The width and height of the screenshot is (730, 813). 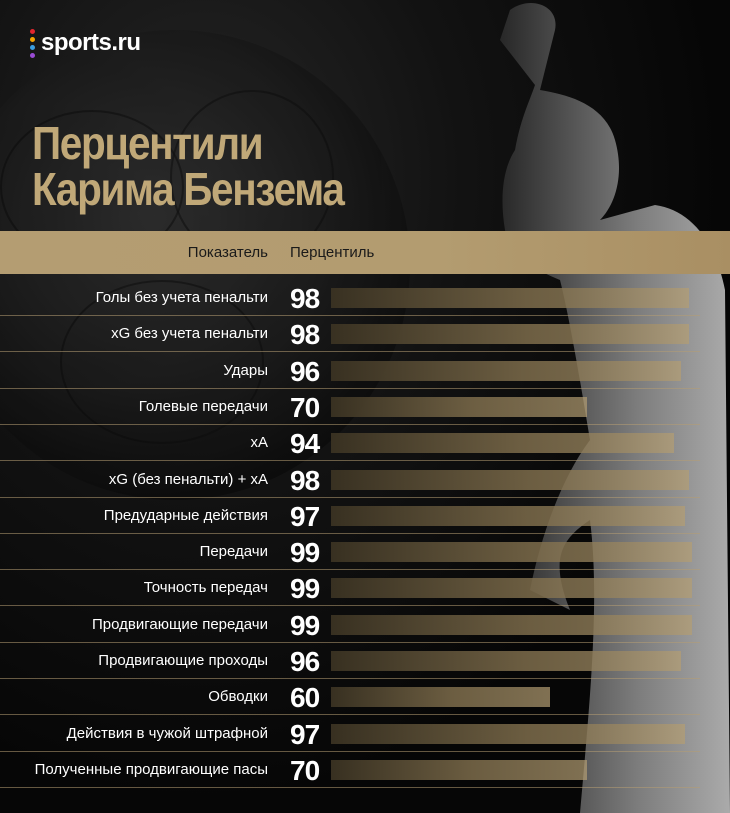 I want to click on sports-ru-logo: sports.ru, so click(x=85, y=43).